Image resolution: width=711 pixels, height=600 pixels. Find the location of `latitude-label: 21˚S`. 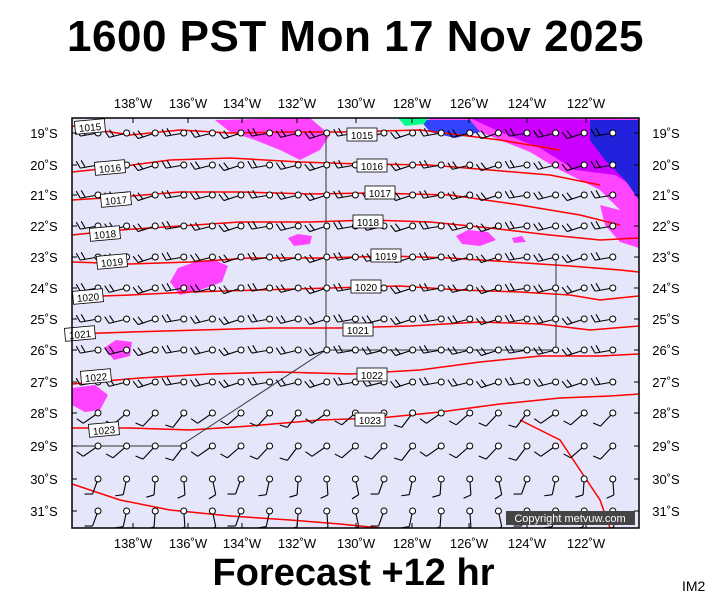

latitude-label: 21˚S is located at coordinates (44, 195).